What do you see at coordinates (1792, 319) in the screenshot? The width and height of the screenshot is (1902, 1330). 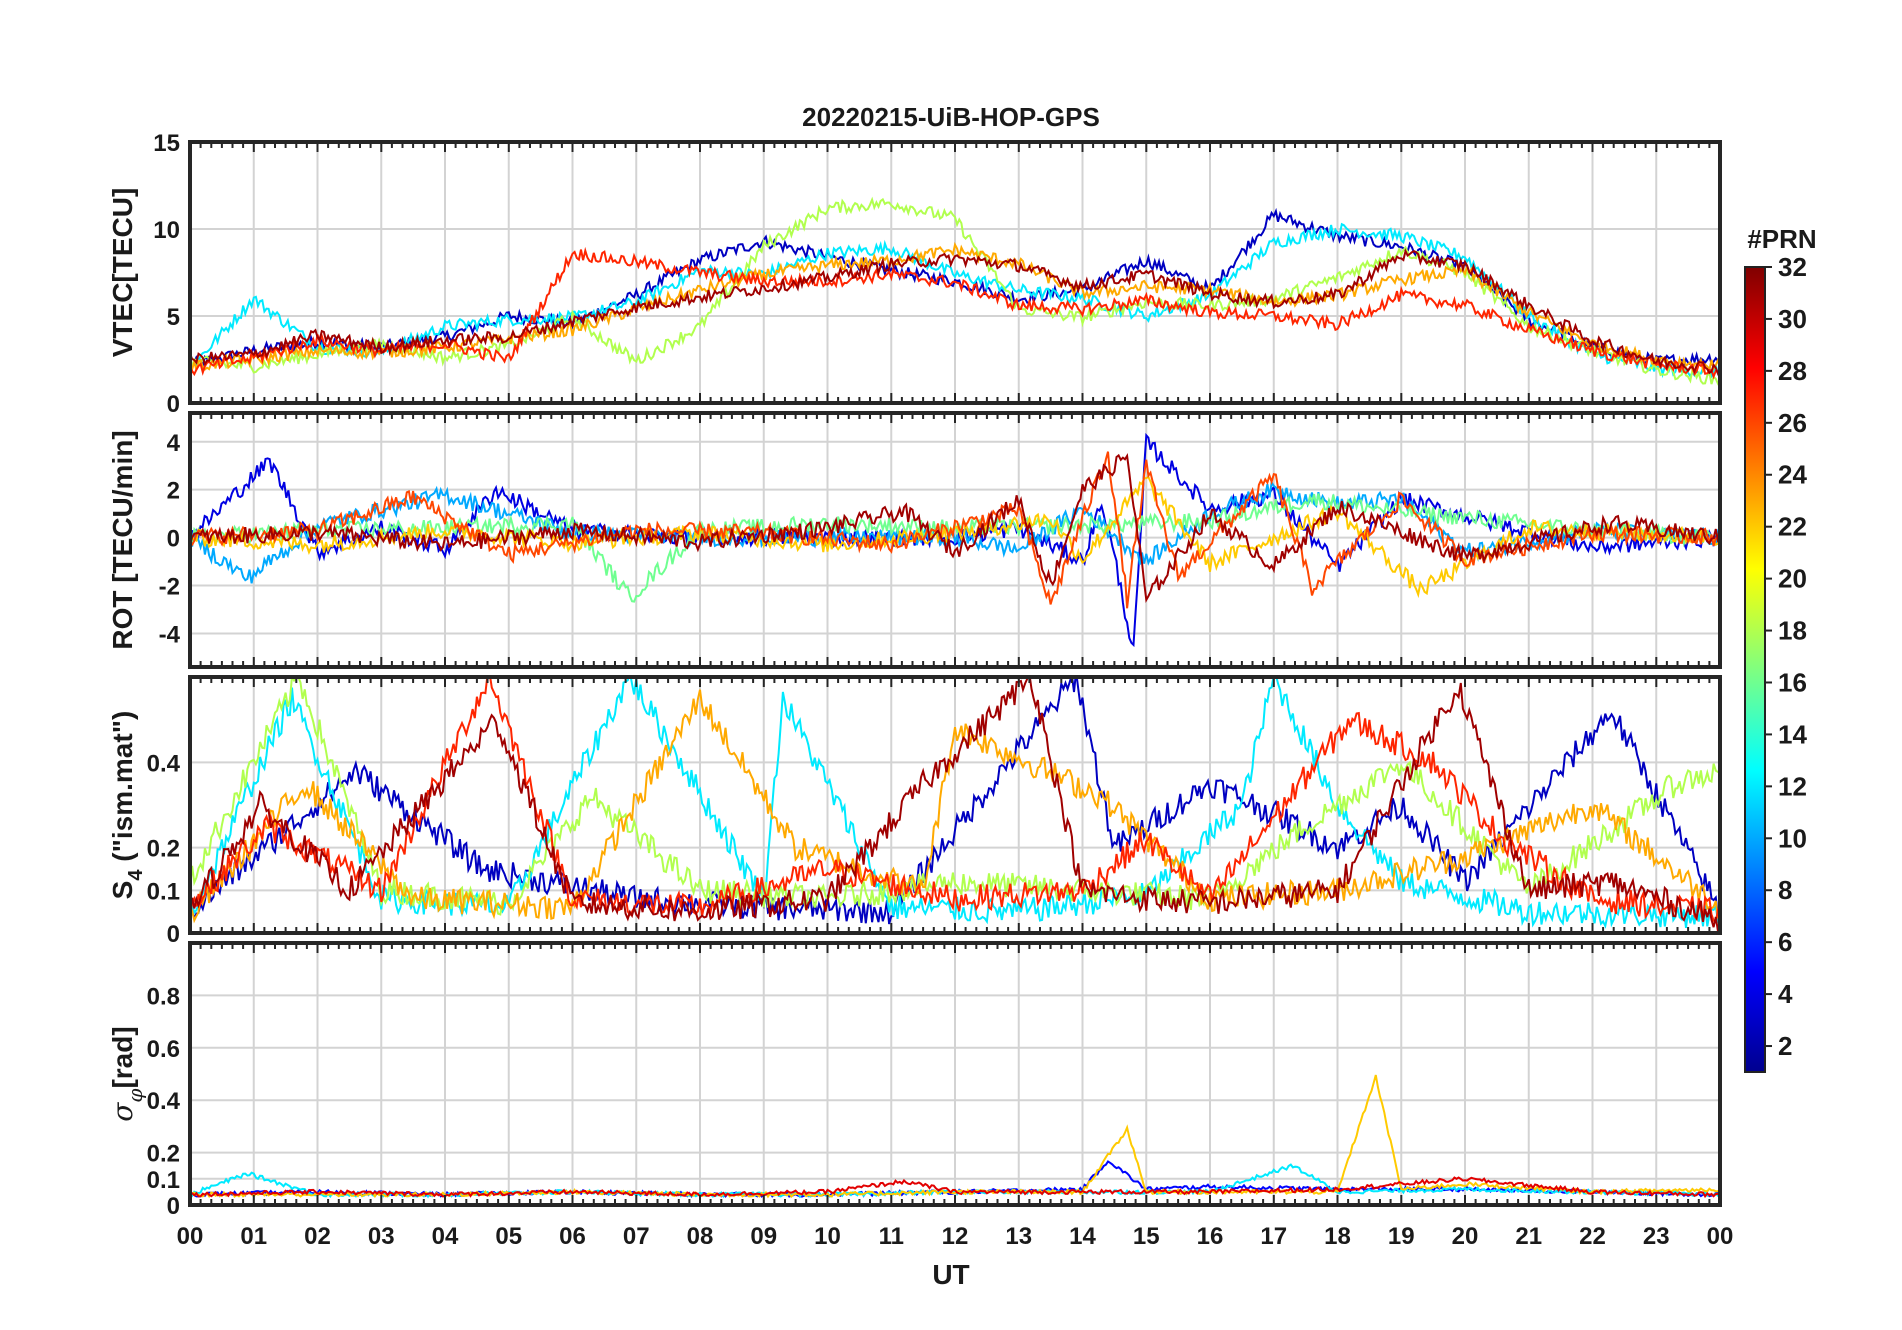 I see `colorbar-tick-label: 30` at bounding box center [1792, 319].